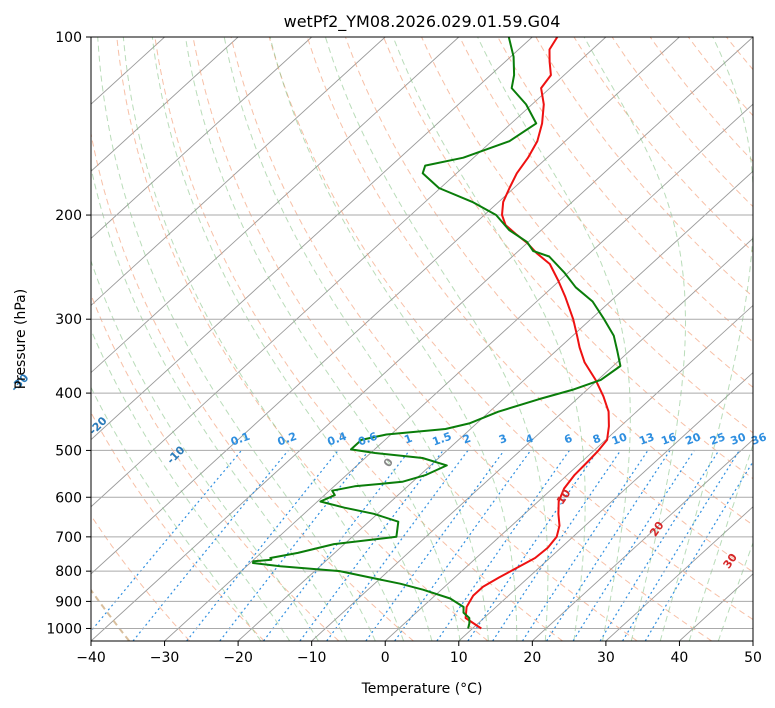 The width and height of the screenshot is (775, 708). What do you see at coordinates (442, 439) in the screenshot?
I see `mixing-ratio-label: 1.5` at bounding box center [442, 439].